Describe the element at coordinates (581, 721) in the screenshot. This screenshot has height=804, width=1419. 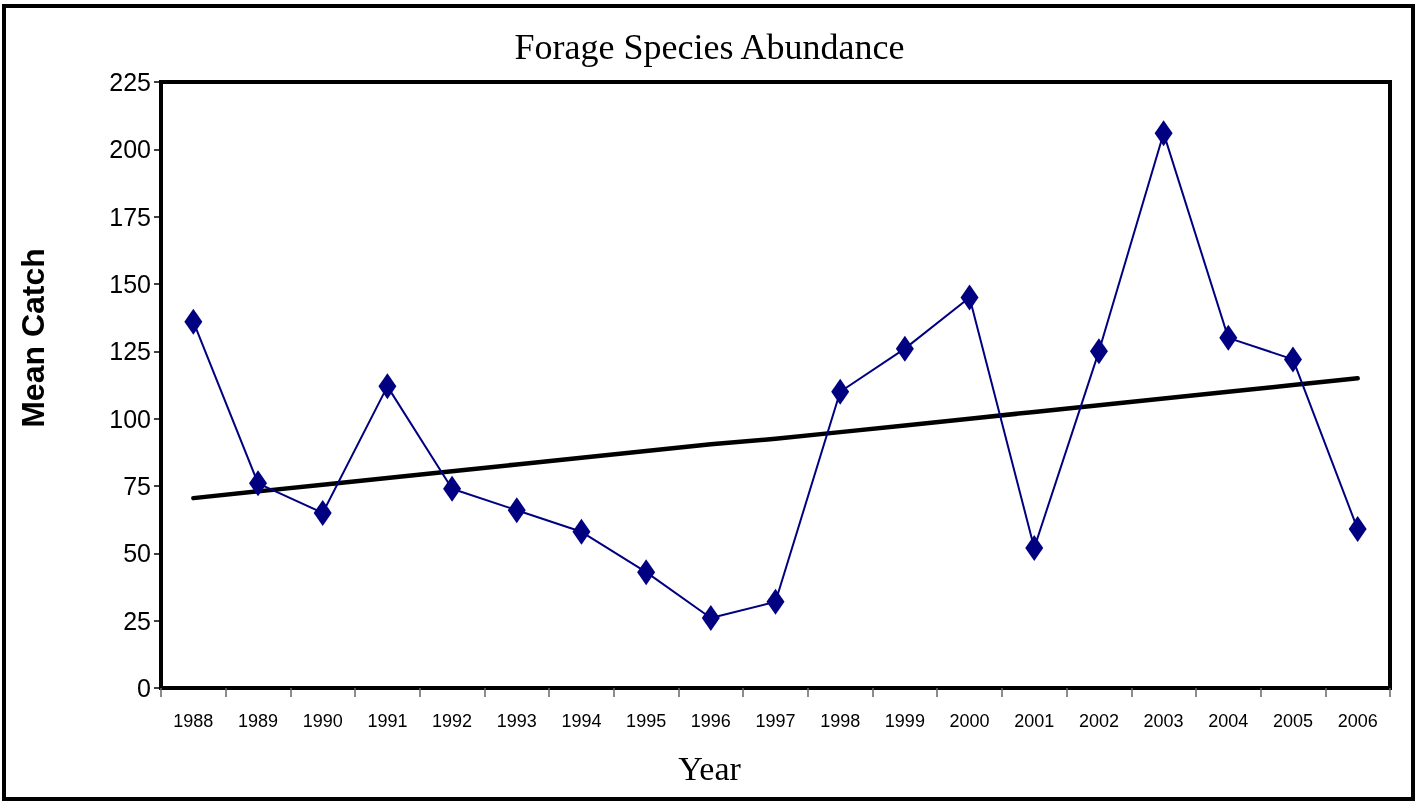
I see `x-tick-label: 1994` at that location.